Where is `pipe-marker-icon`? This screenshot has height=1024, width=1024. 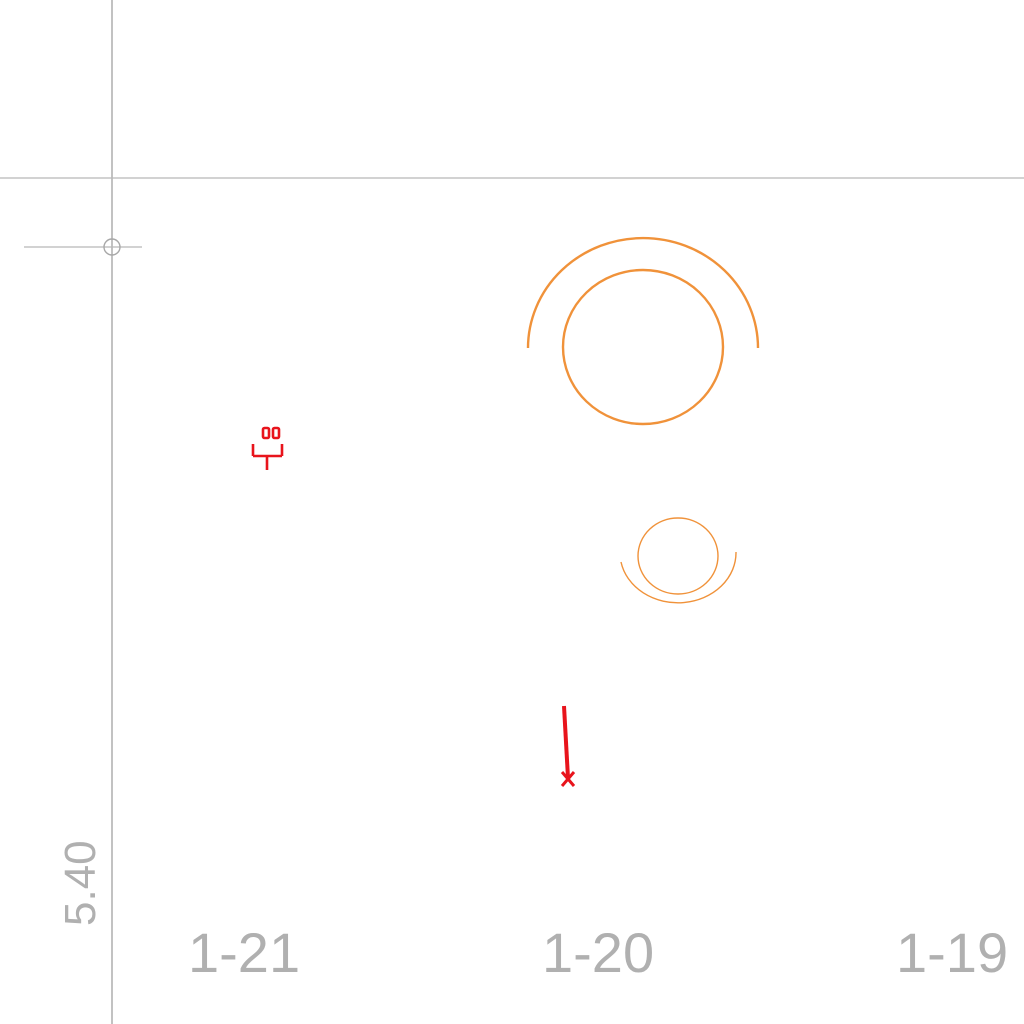
pipe-marker-icon is located at coordinates (568, 746).